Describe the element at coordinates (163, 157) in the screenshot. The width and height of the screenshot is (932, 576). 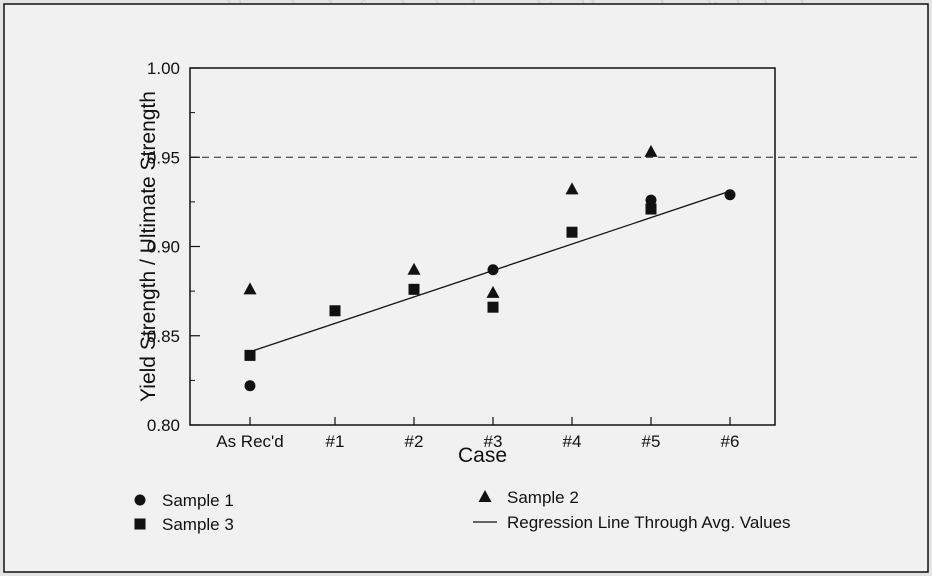
I see `y-tick-label: 0.95` at that location.